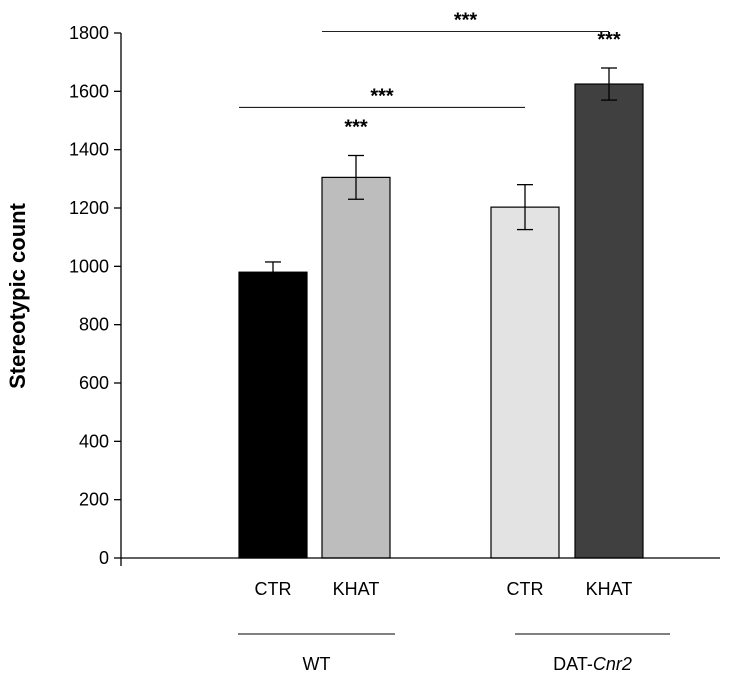 Image resolution: width=743 pixels, height=685 pixels. Describe the element at coordinates (89, 91) in the screenshot. I see `y-tick-label: 1600` at that location.